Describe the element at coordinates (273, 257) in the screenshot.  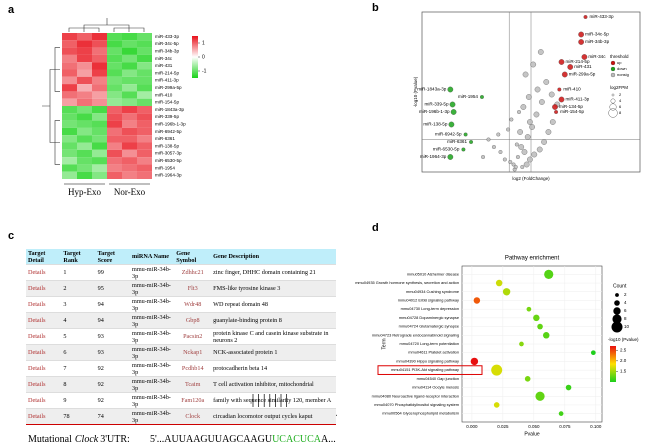
I see `header-cell: Gene Description` at that location.